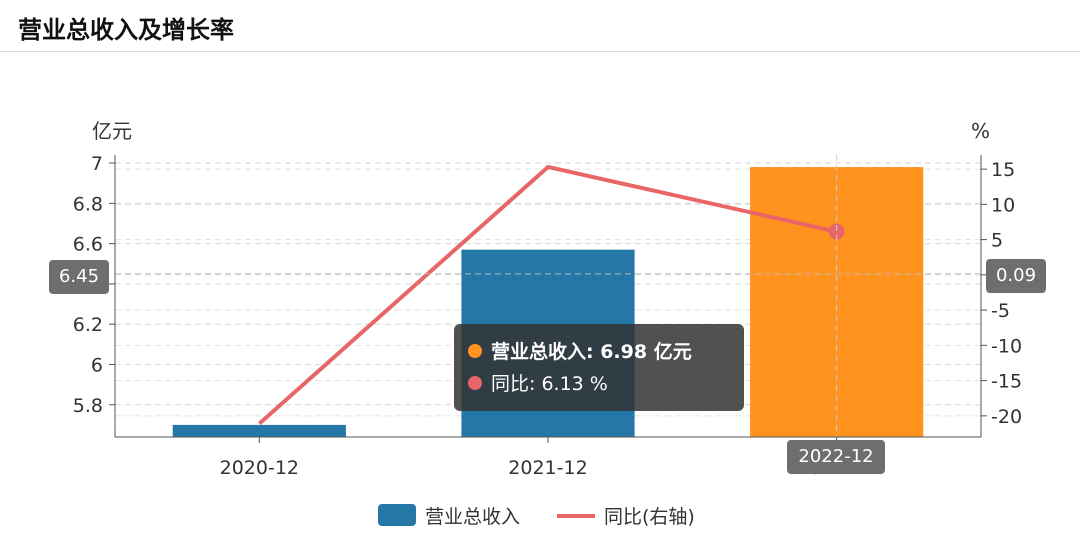 This screenshot has width=1080, height=534. I want to click on legend: 营业总收入 同比(右轴), so click(536, 516).